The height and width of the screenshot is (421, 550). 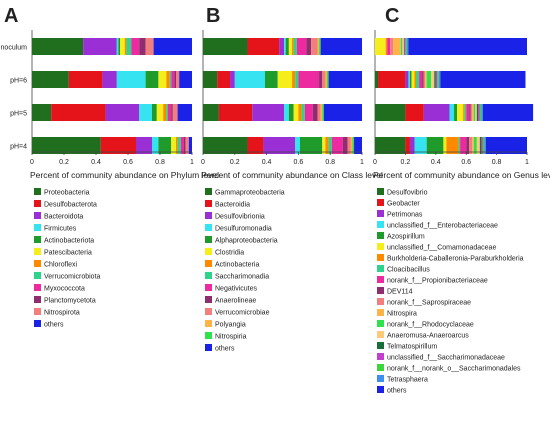 What do you see at coordinates (429, 303) in the screenshot?
I see `panel-c-legend-label-norank-f-saprospiraceae: norank_f__Saprospiraceae` at bounding box center [429, 303].